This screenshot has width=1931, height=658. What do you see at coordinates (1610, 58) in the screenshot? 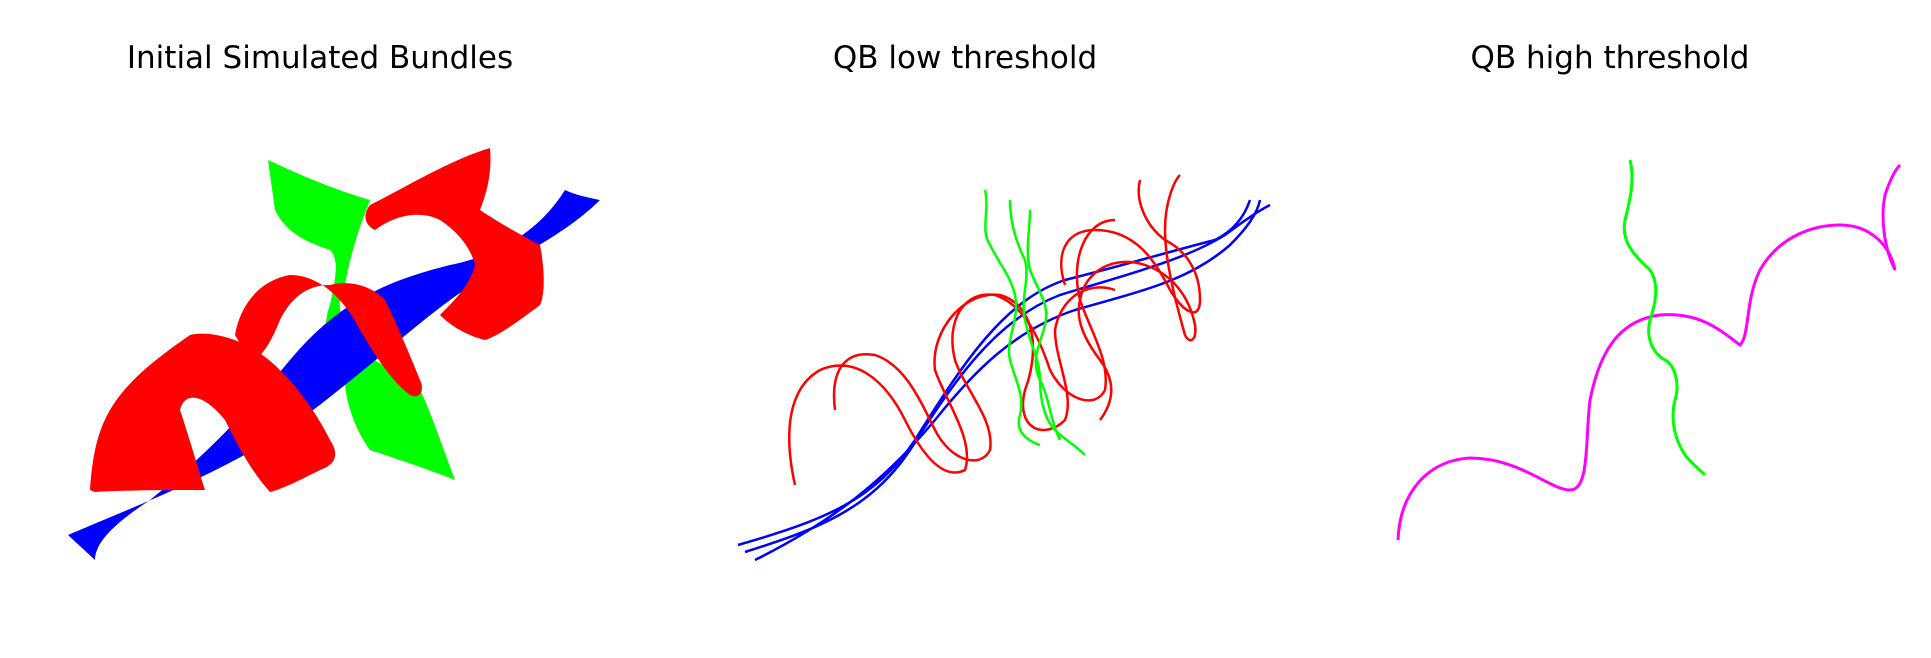
I see `panel-title: QB high threshold` at bounding box center [1610, 58].